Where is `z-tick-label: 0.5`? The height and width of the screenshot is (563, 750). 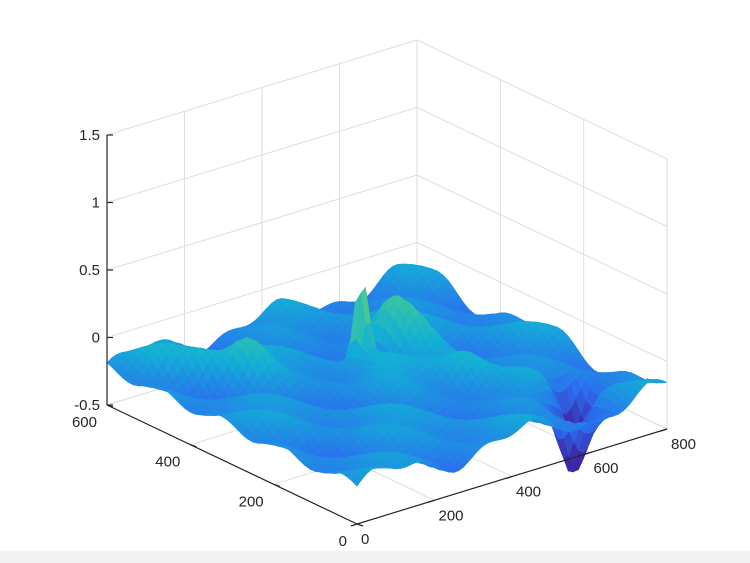
z-tick-label: 0.5 is located at coordinates (89, 270).